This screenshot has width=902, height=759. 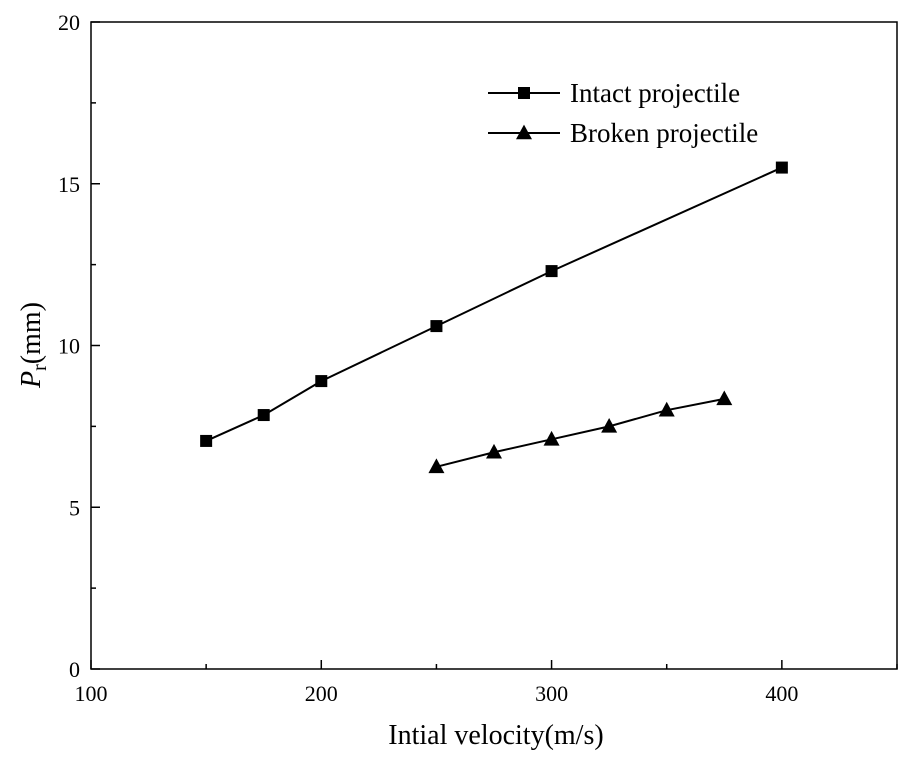 What do you see at coordinates (524, 93) in the screenshot?
I see `legend-marker-square` at bounding box center [524, 93].